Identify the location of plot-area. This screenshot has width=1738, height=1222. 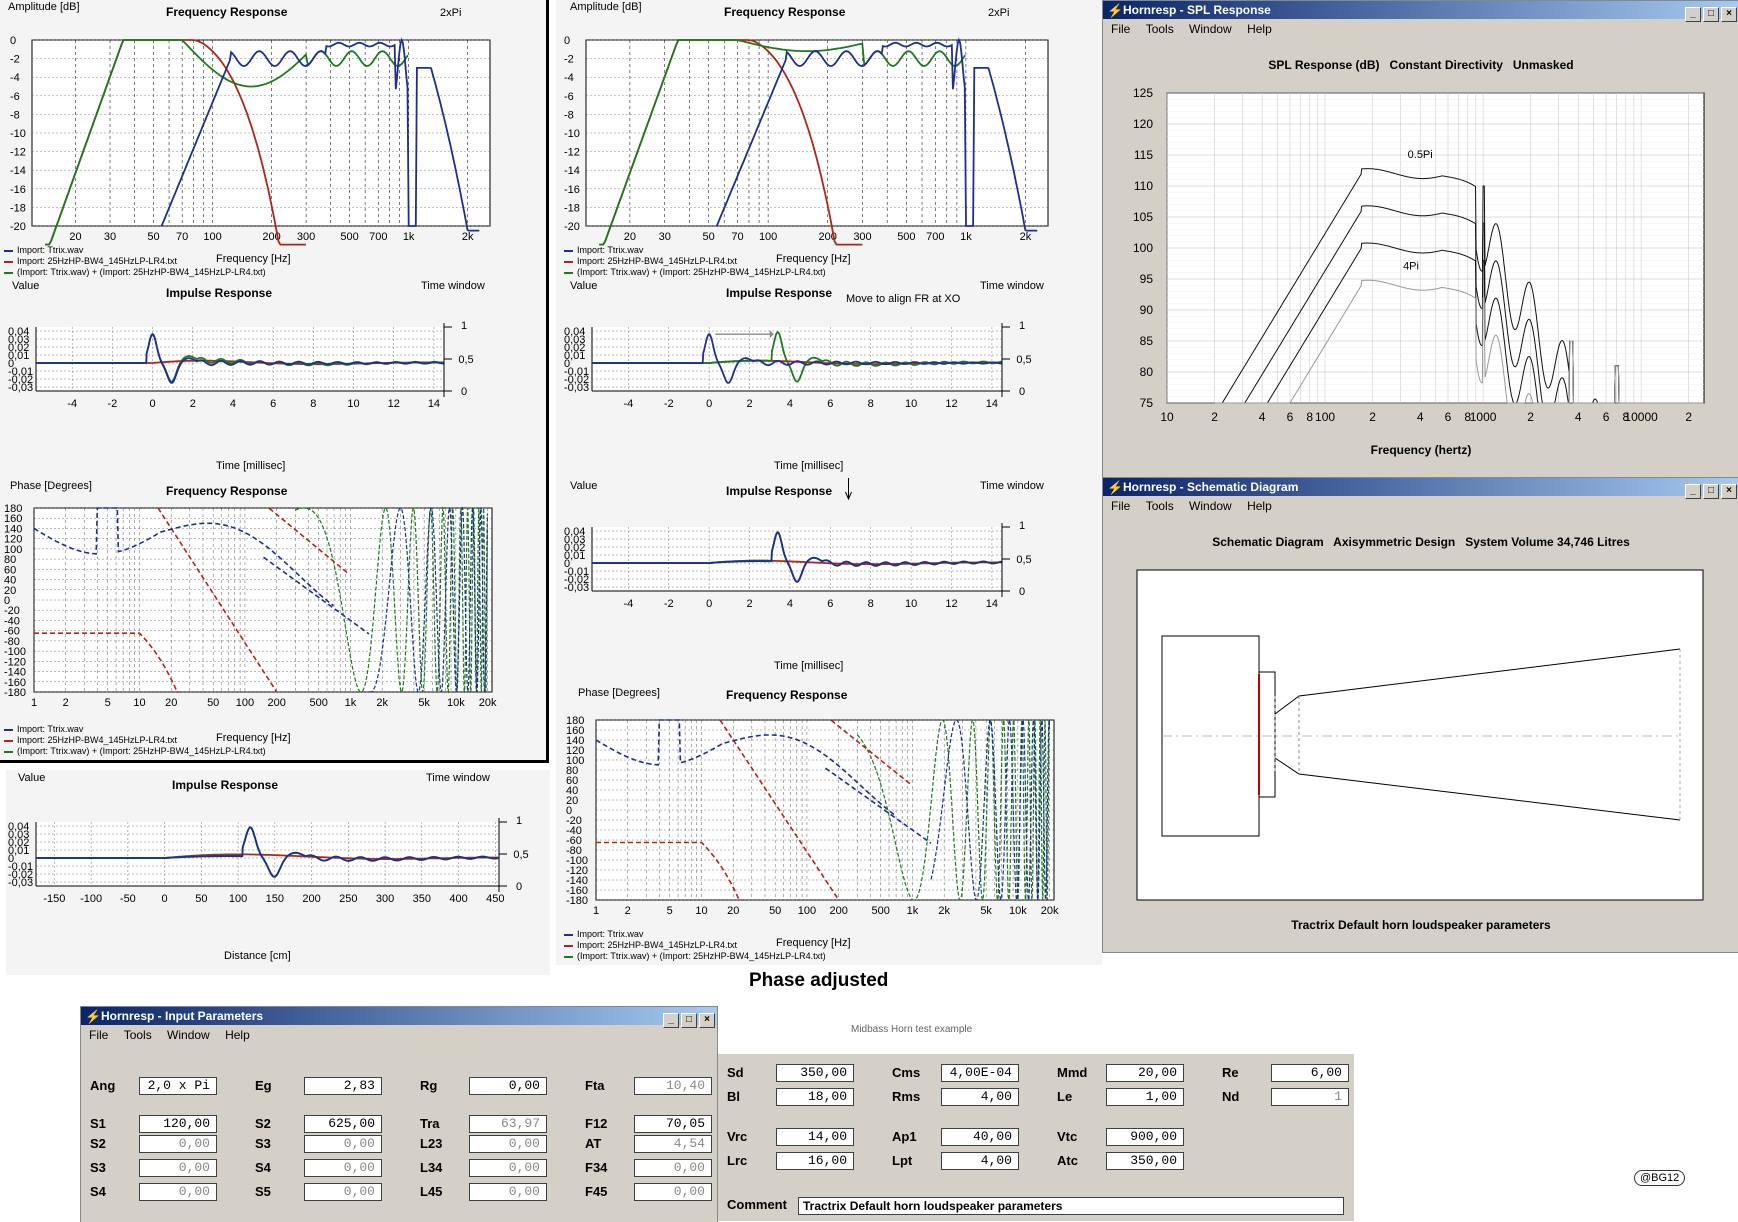
(797, 359).